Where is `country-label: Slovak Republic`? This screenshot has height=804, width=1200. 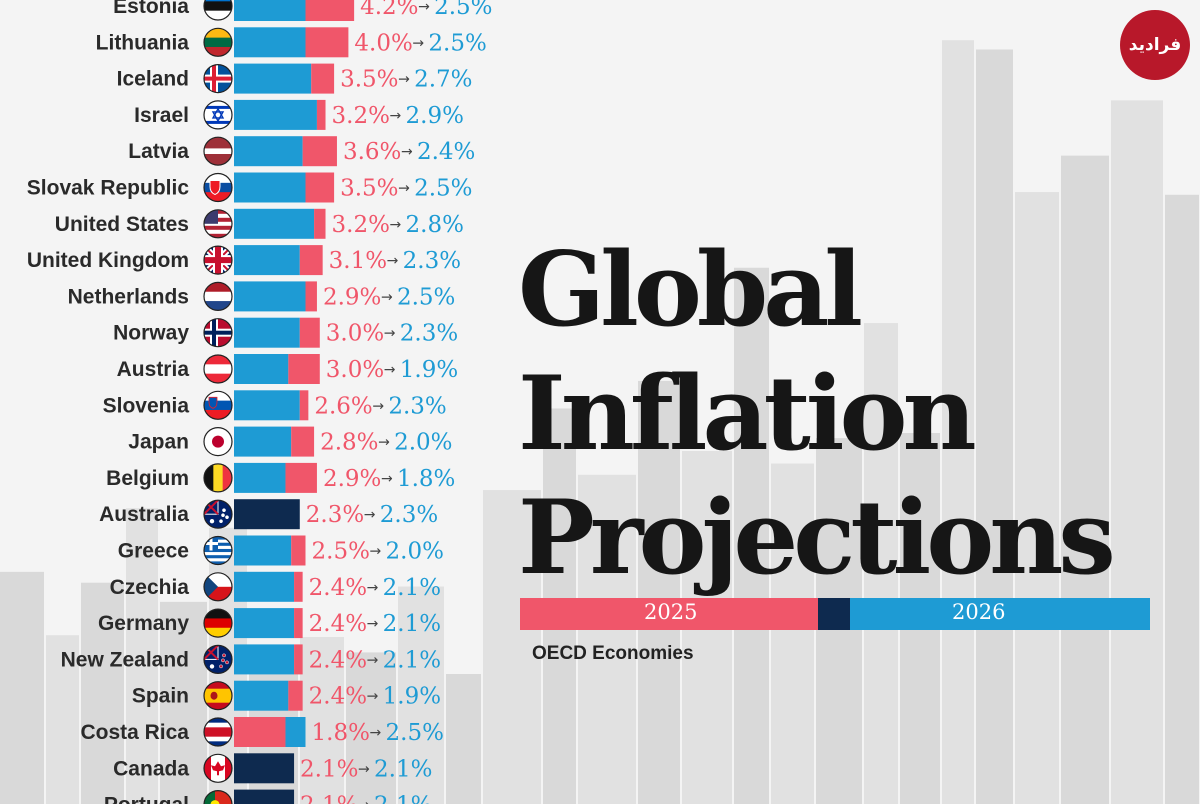 country-label: Slovak Republic is located at coordinates (108, 188).